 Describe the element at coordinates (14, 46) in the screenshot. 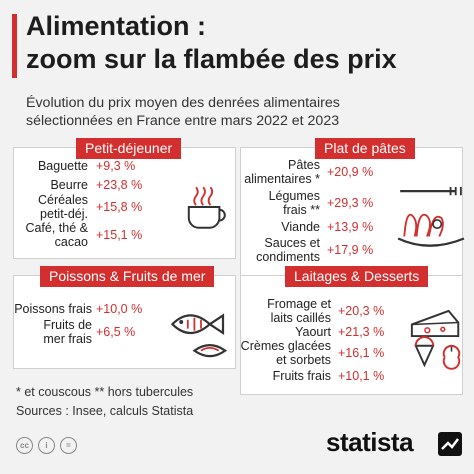

I see `title-accent-bar` at that location.